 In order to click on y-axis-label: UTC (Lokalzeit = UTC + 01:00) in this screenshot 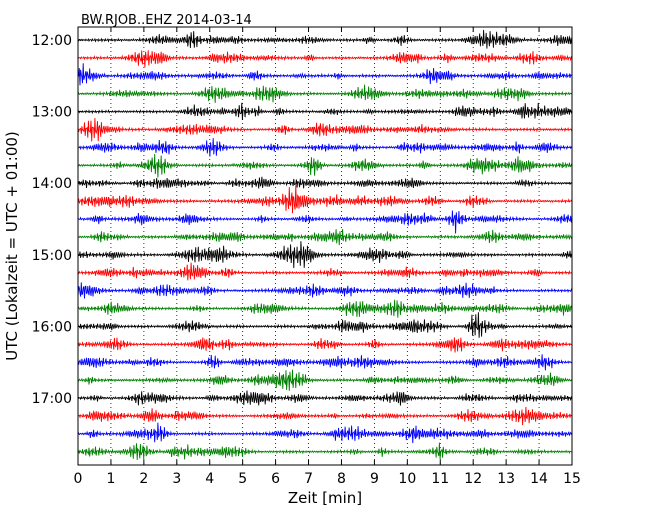, I will do `click(12, 246)`.